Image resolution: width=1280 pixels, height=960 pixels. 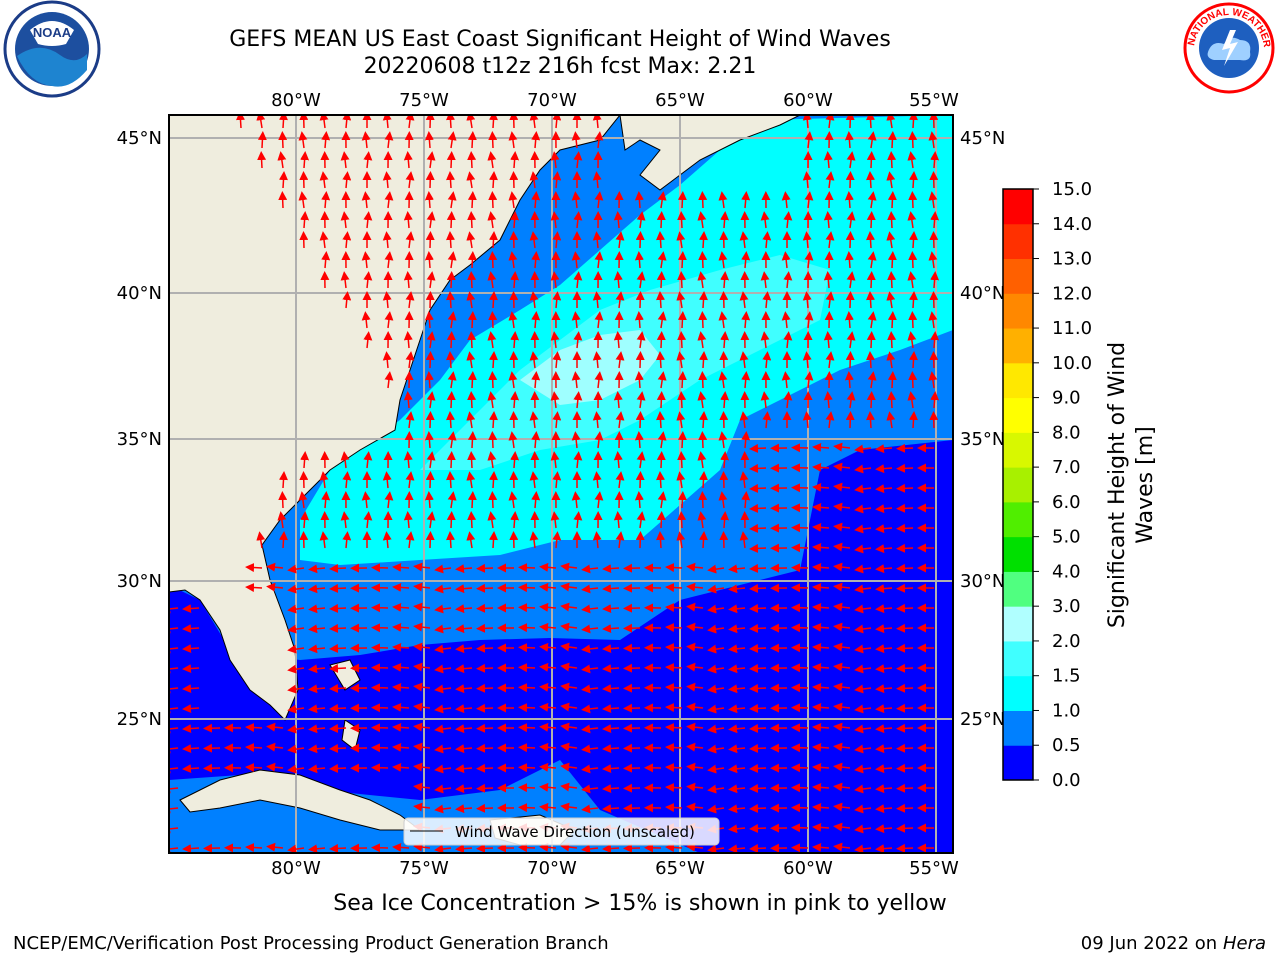 What do you see at coordinates (561, 831) in the screenshot?
I see `wind-direction-legend: Wind Wave Direction (unscaled)` at bounding box center [561, 831].